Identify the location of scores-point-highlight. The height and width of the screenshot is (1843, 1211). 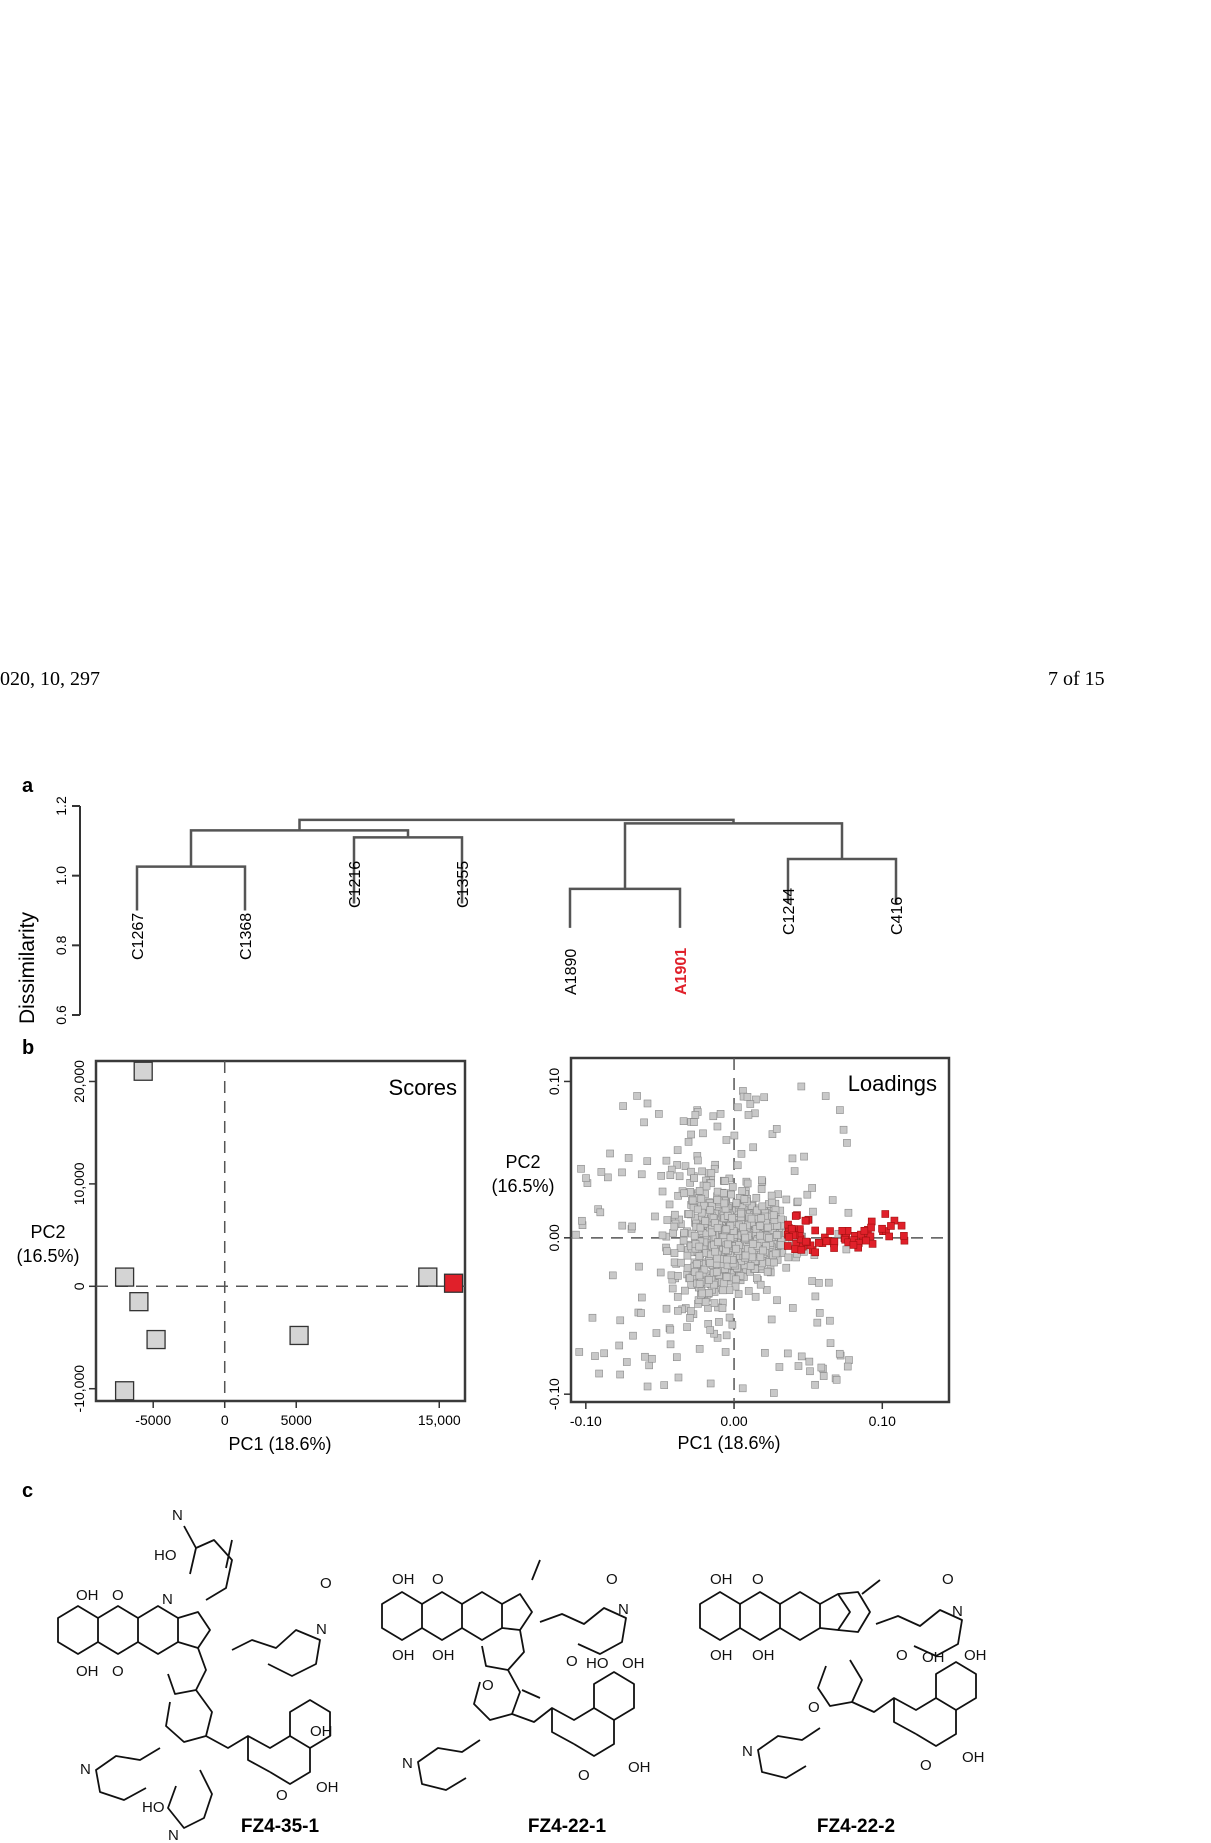
(453, 1283).